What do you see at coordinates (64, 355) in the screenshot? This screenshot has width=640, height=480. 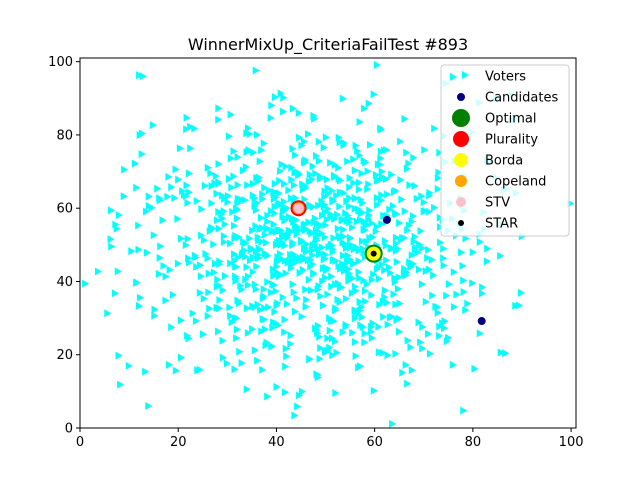 I see `y-tick-label: 20` at bounding box center [64, 355].